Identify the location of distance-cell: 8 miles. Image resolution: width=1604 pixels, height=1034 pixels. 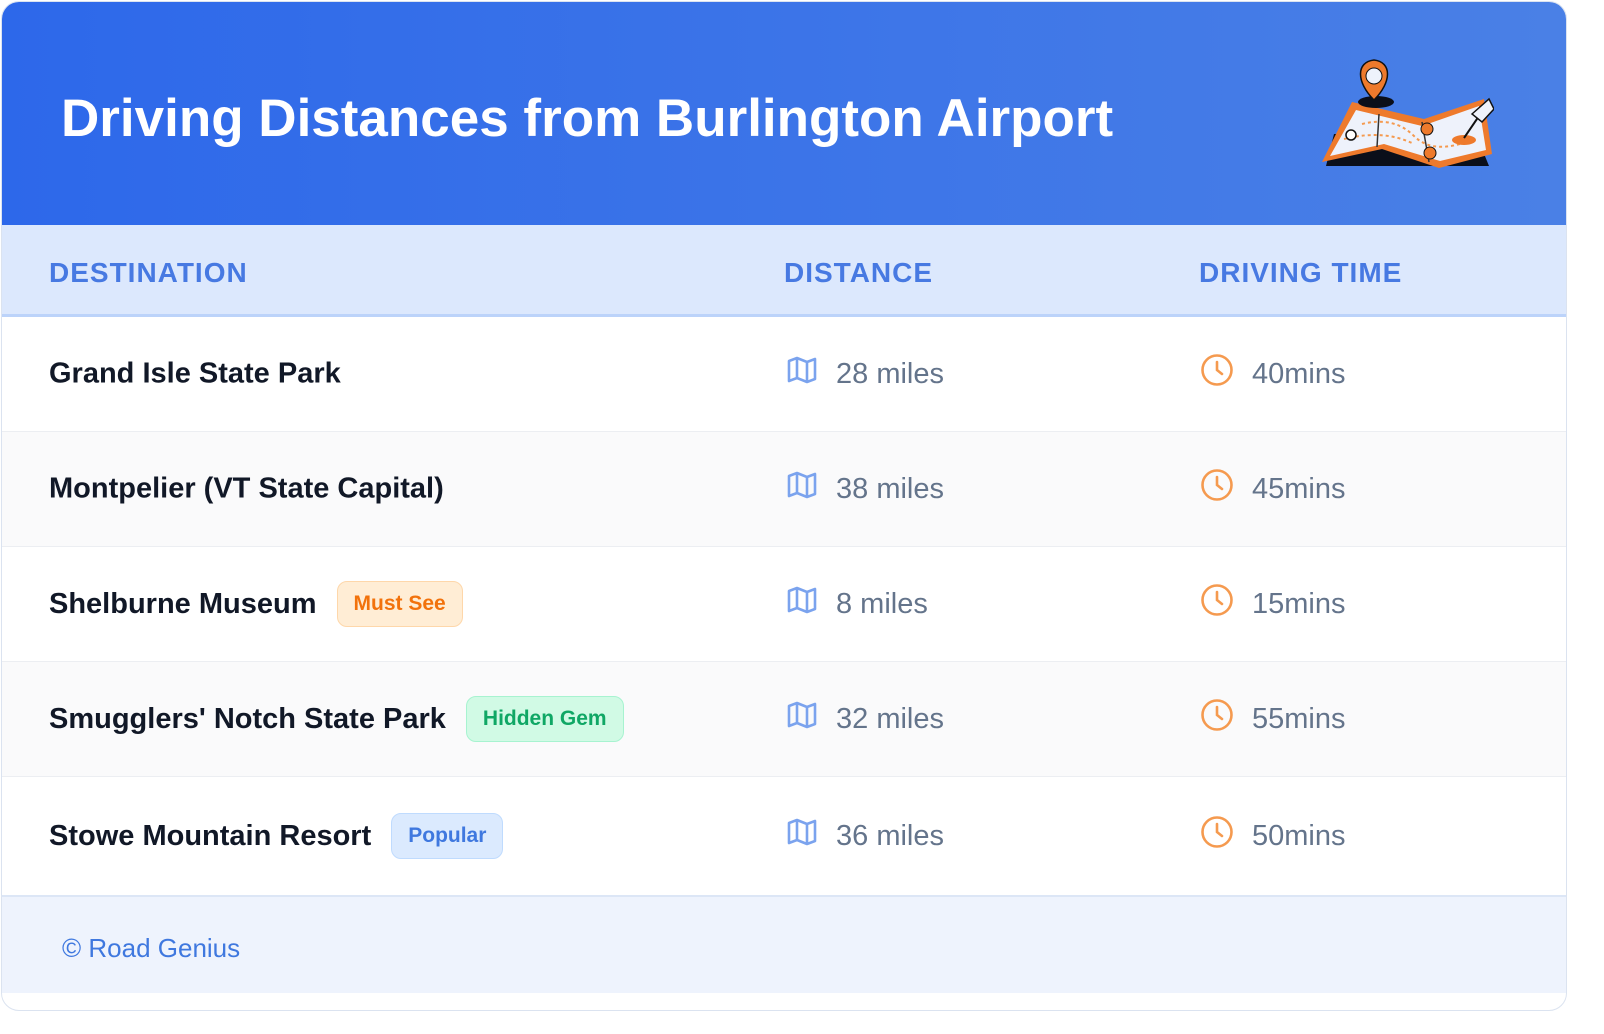
(857, 604).